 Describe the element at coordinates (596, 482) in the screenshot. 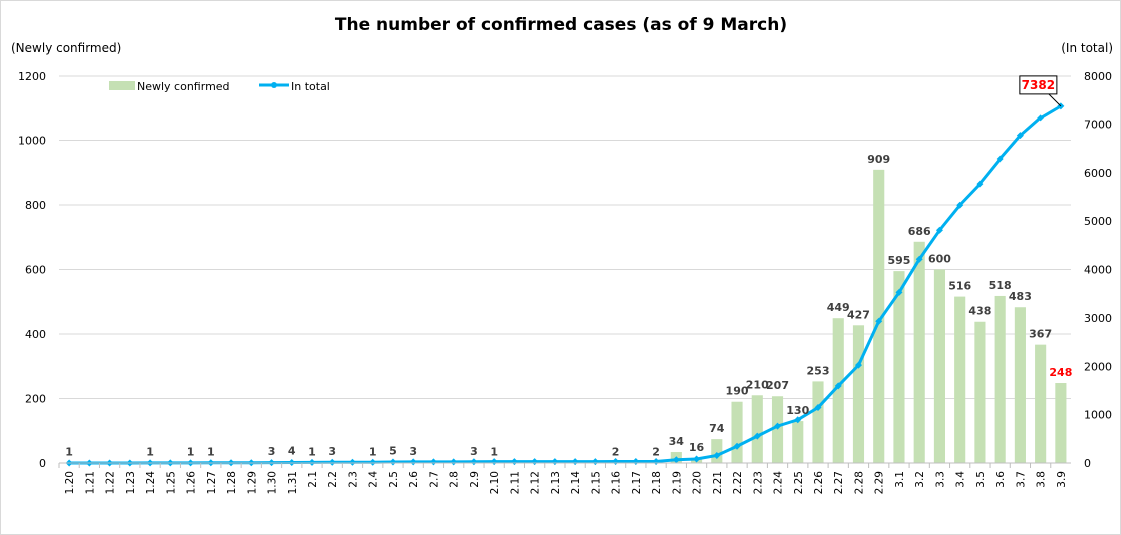

I see `x-tick-label: 2.15` at that location.